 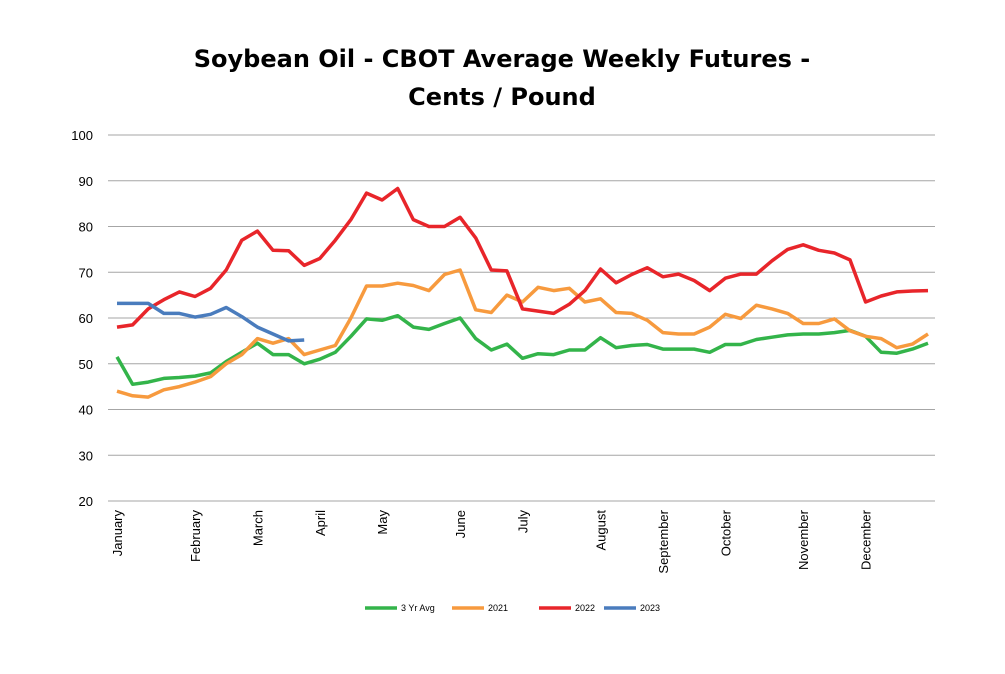 What do you see at coordinates (195, 536) in the screenshot?
I see `x-tick-label: February` at bounding box center [195, 536].